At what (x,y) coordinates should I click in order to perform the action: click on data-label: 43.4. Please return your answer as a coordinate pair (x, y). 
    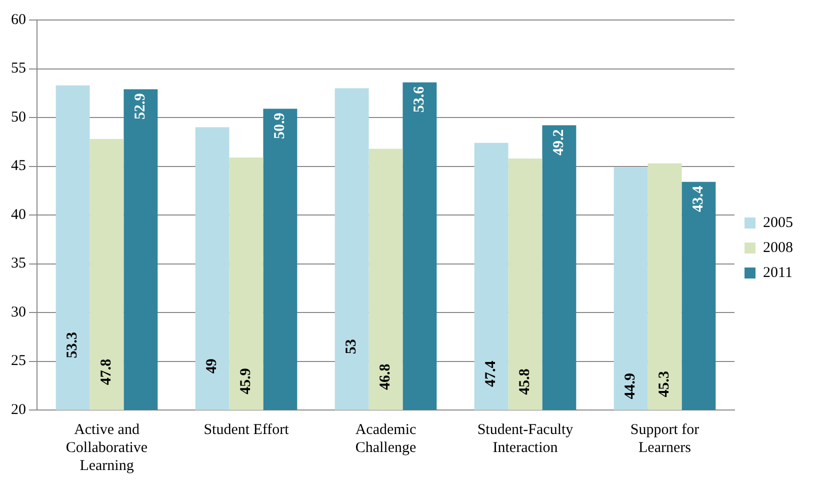
    Looking at the image, I should click on (698, 198).